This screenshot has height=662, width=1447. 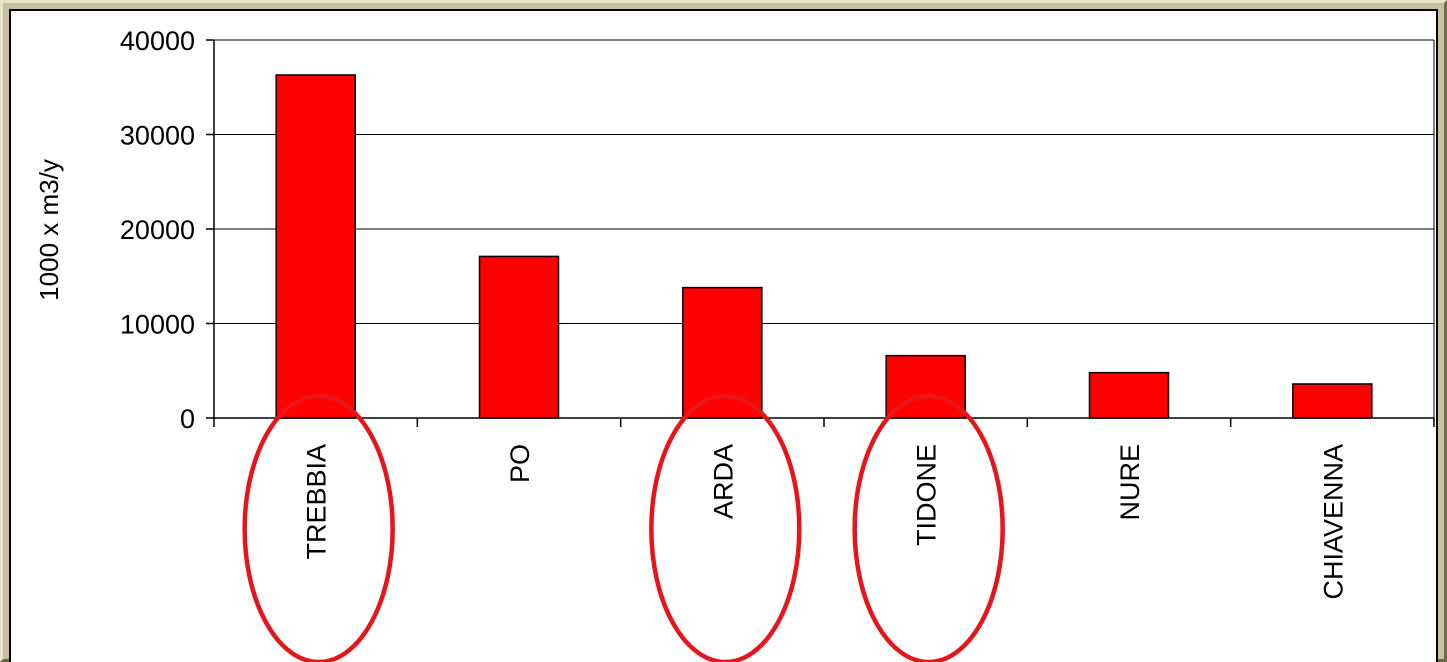 I want to click on x-tick-label: ARDA, so click(x=723, y=481).